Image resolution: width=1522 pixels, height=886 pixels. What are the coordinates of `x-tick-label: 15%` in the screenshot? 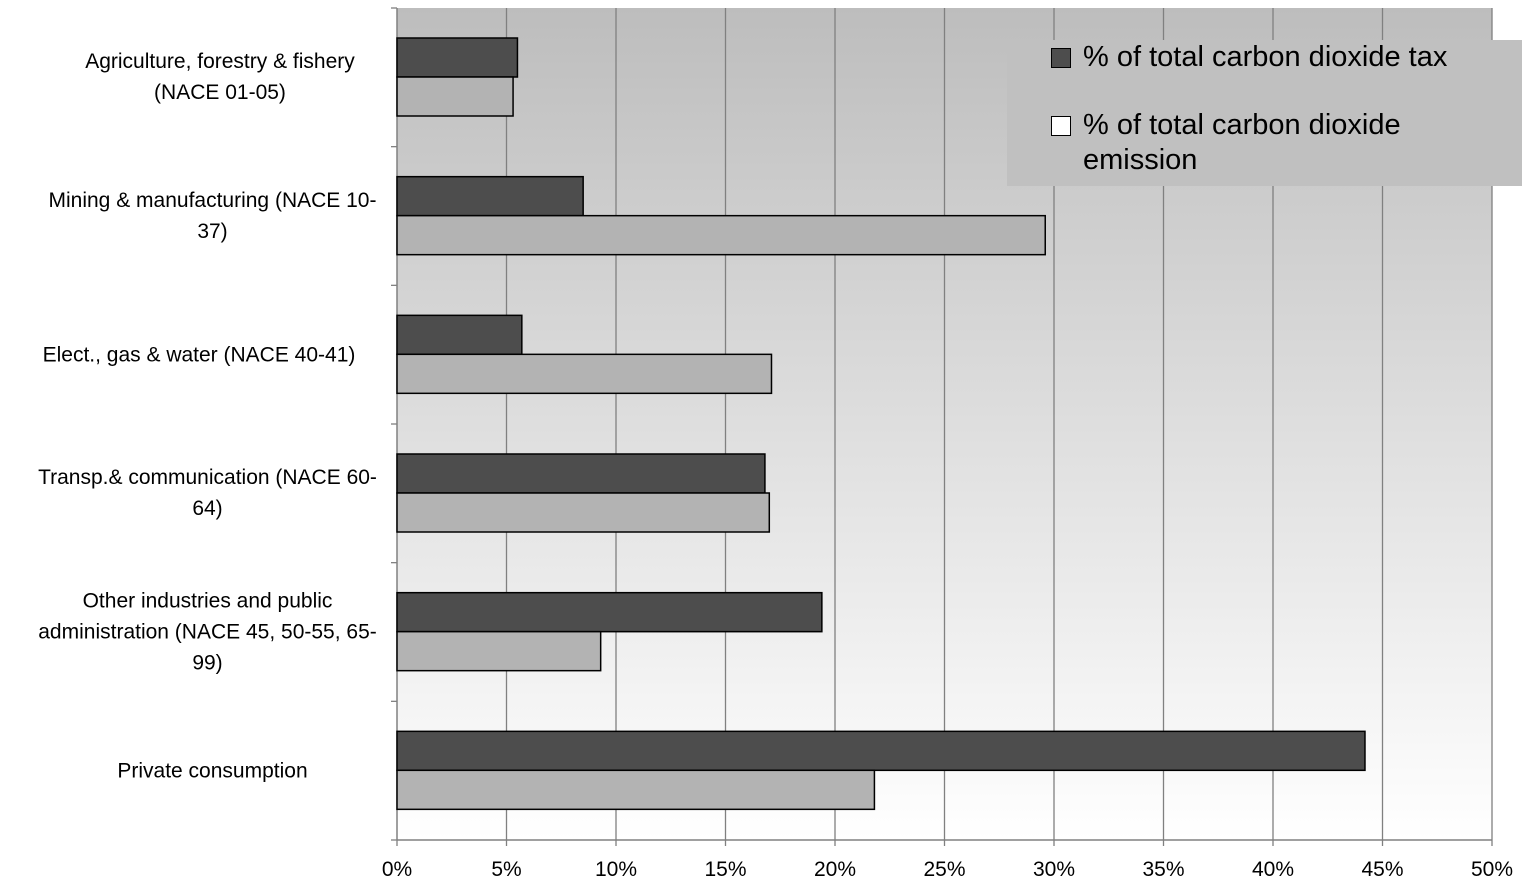 It's located at (725, 869).